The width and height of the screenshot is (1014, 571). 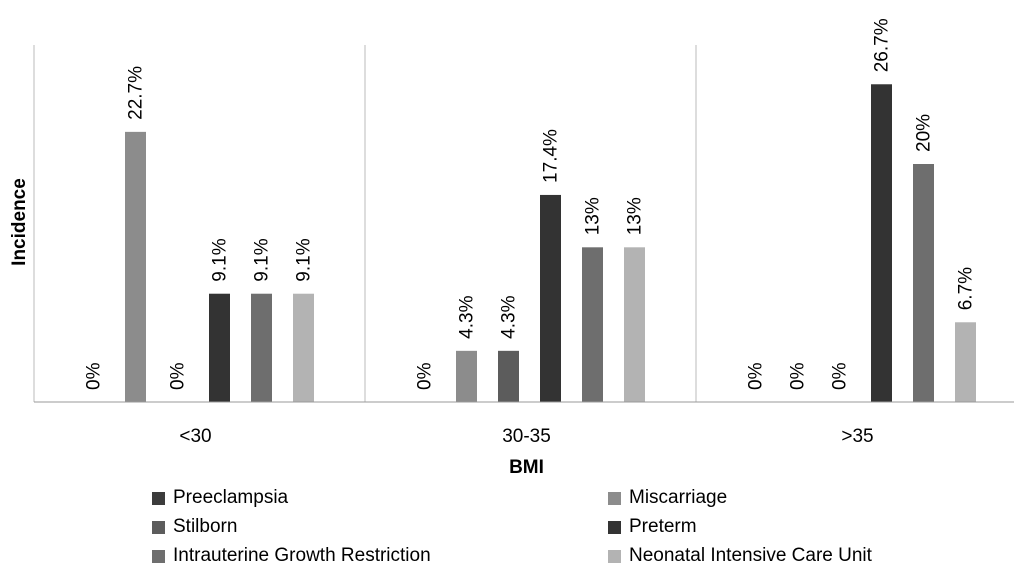 I want to click on legend-item: Intrauterine Growth Restriction, so click(x=291, y=556).